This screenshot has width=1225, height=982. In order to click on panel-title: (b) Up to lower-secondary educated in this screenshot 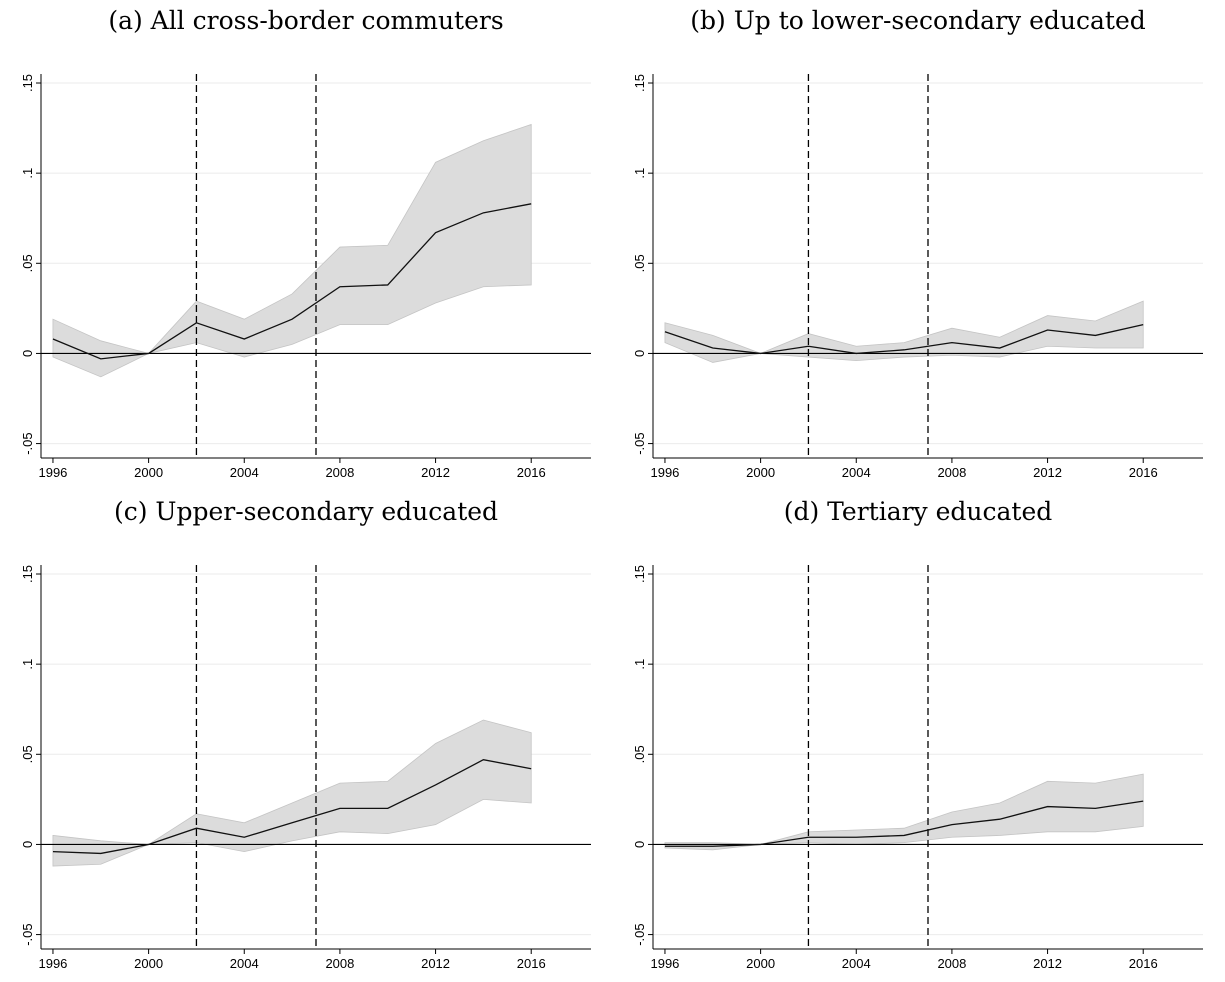, I will do `click(918, 20)`.